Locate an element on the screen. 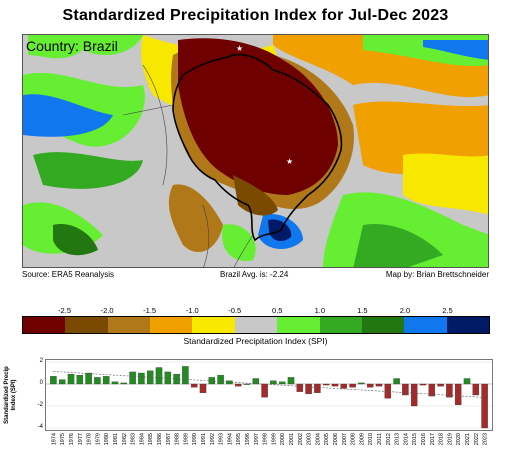  chart-bar-2012 is located at coordinates (388, 391).